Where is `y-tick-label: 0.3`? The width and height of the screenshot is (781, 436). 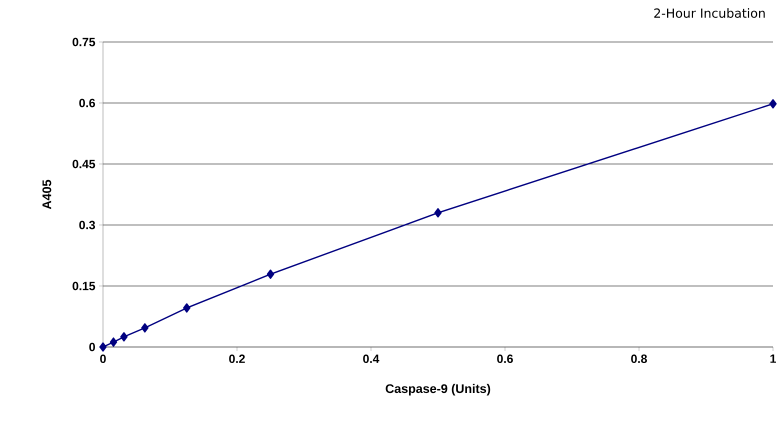
y-tick-label: 0.3 is located at coordinates (87, 225).